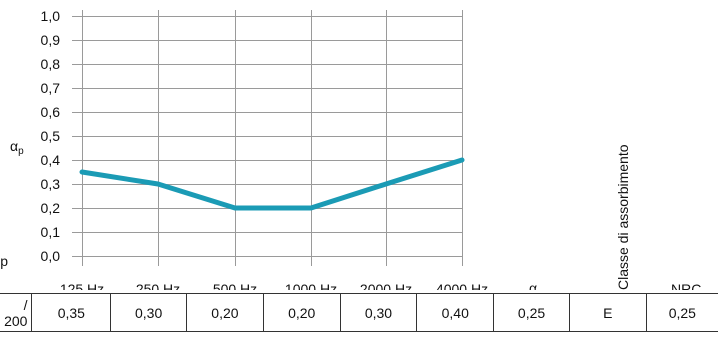 Image resolution: width=720 pixels, height=341 pixels. I want to click on series-line, so click(272, 184).